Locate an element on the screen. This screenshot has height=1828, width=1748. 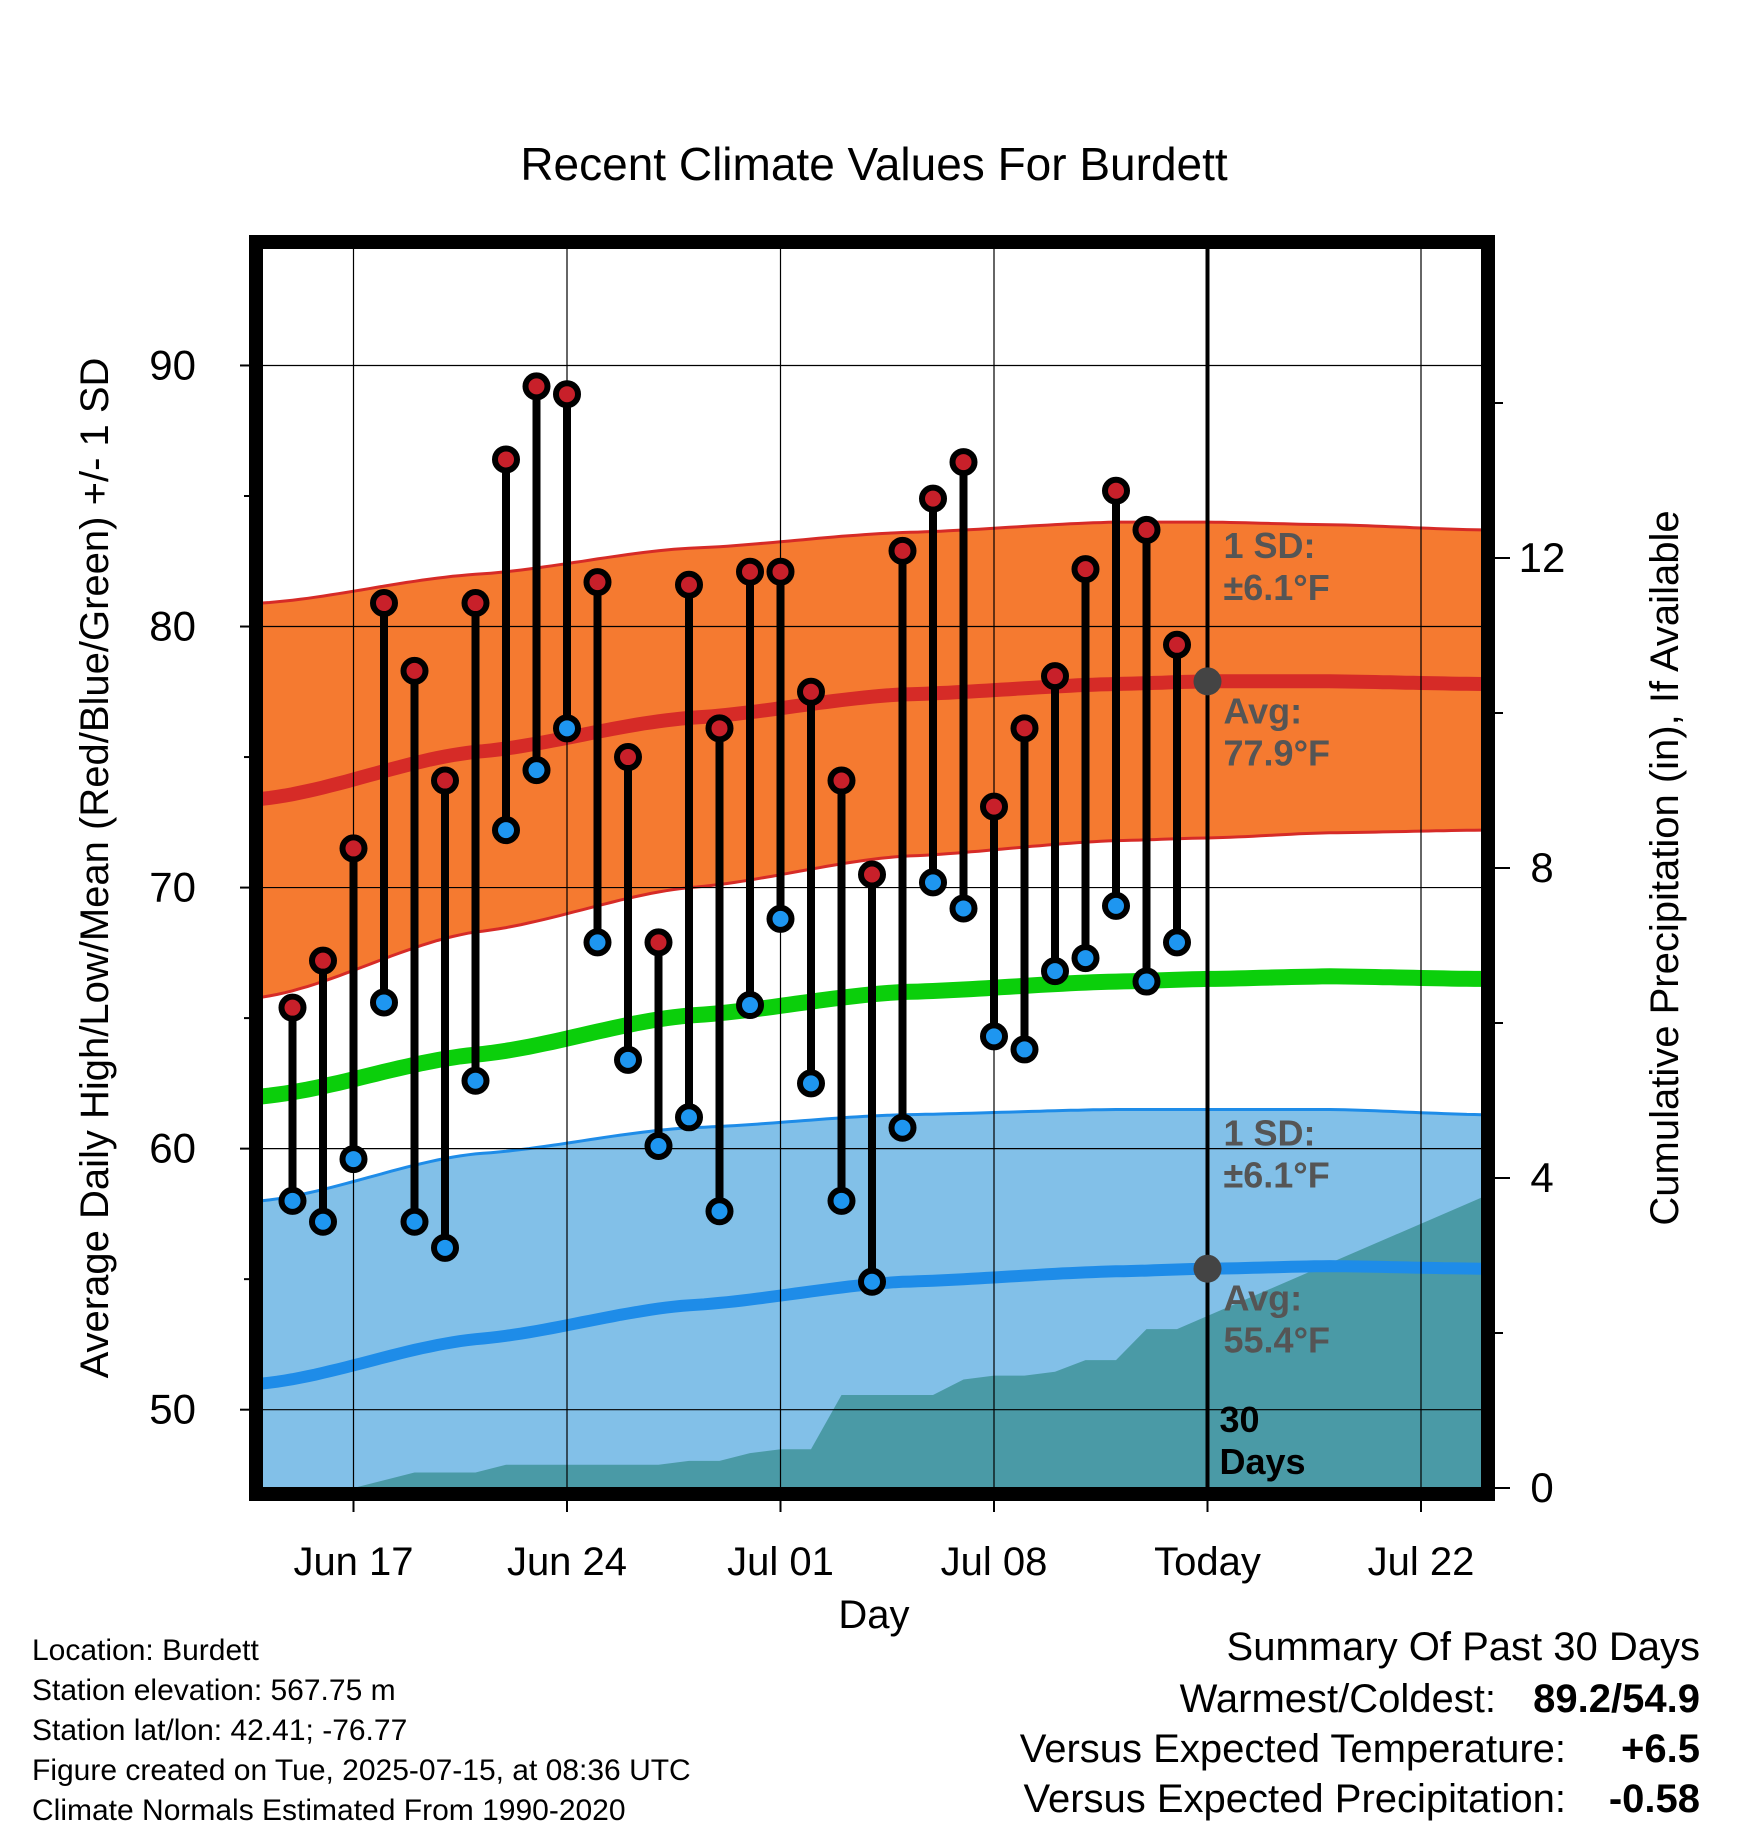
y-tick-label: 80 is located at coordinates (172, 626).